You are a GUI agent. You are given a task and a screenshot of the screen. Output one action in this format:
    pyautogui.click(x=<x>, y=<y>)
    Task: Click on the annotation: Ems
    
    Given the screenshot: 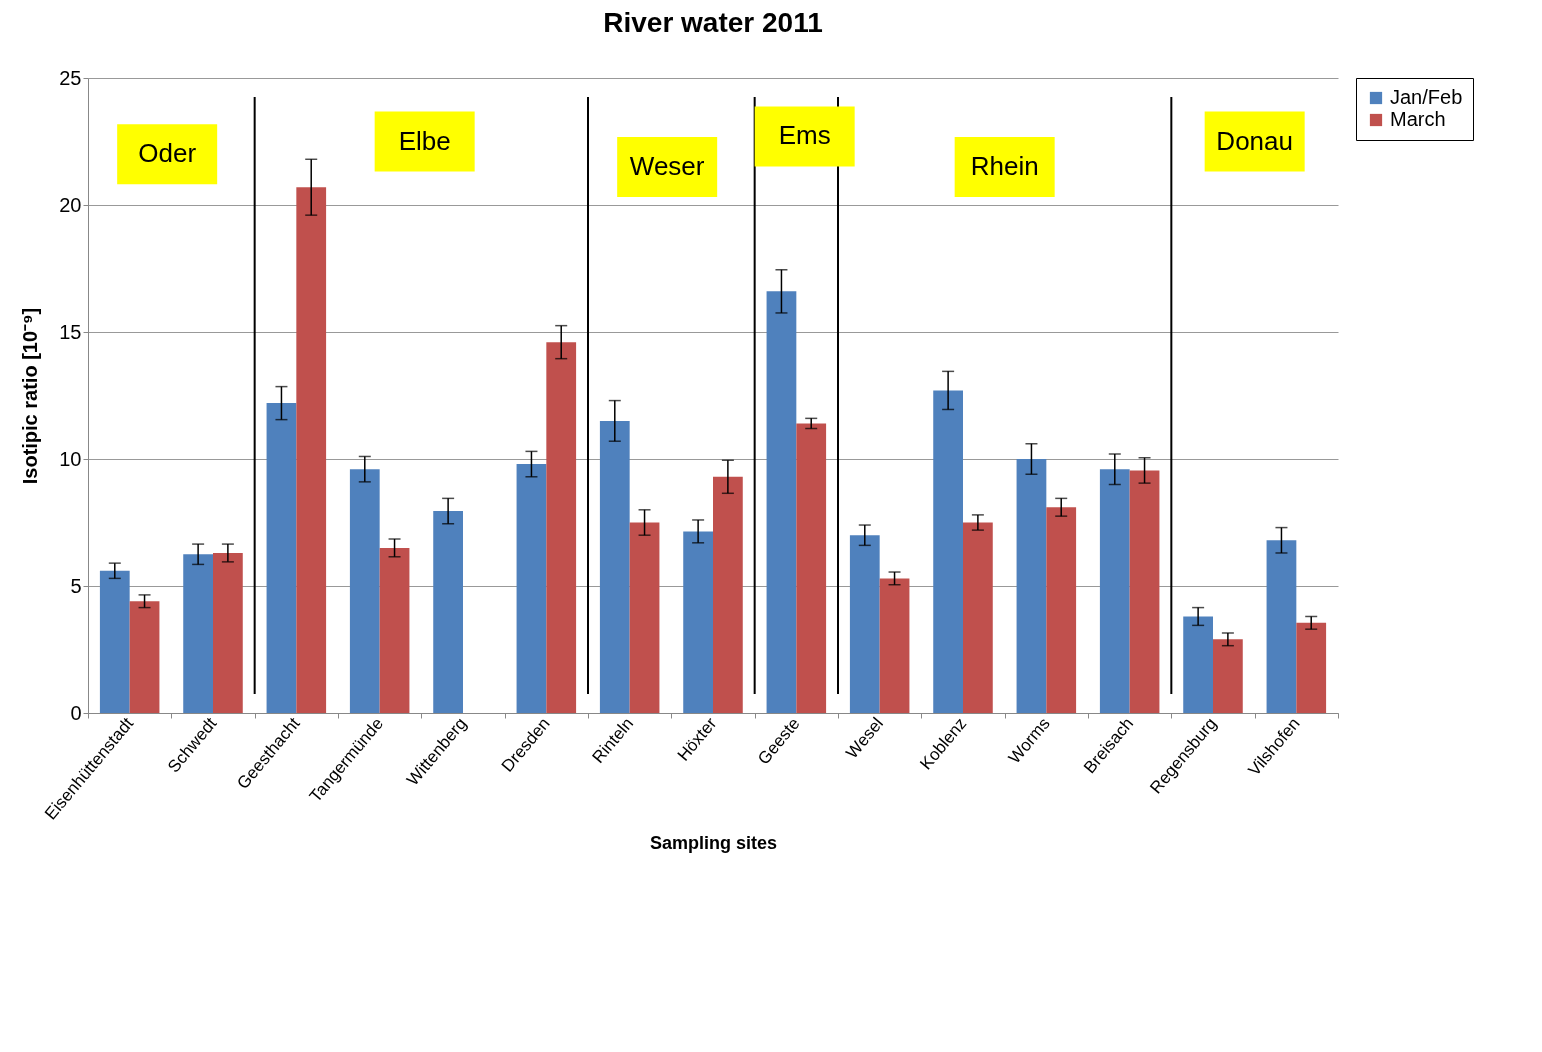 What is the action you would take?
    pyautogui.click(x=804, y=135)
    